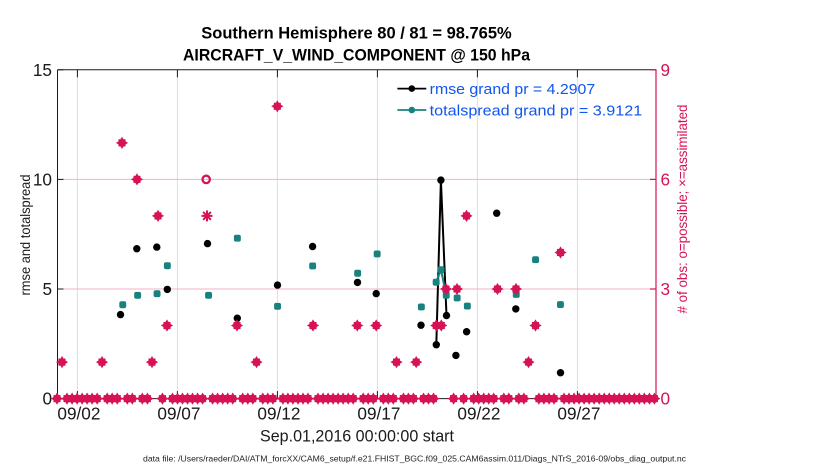 The width and height of the screenshot is (830, 475). What do you see at coordinates (666, 289) in the screenshot?
I see `svg-text: 3` at bounding box center [666, 289].